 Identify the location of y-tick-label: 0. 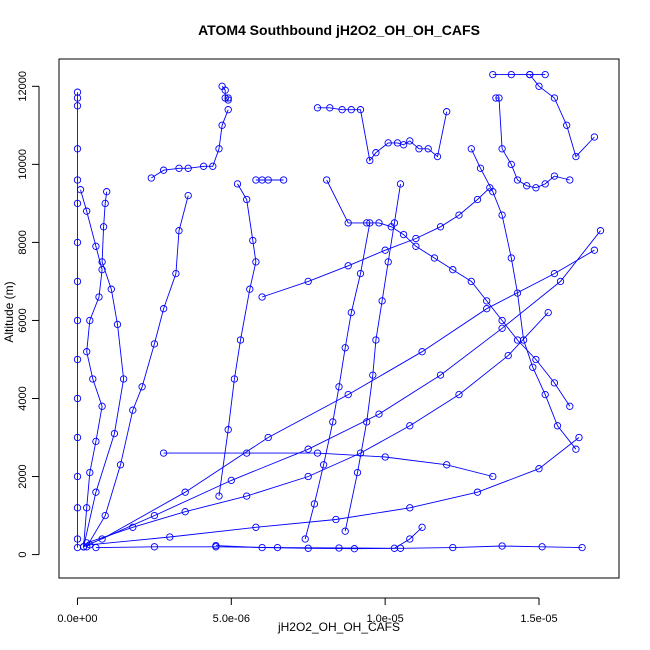
(23, 555).